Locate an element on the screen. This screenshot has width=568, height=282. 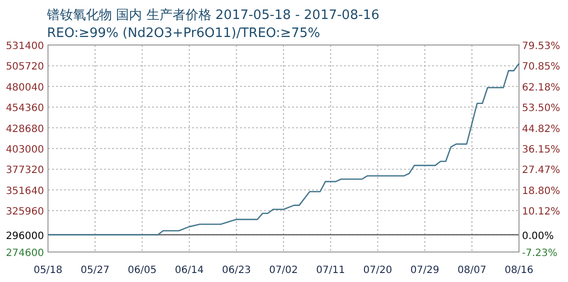
x-tick-label: 05/27 is located at coordinates (95, 270).